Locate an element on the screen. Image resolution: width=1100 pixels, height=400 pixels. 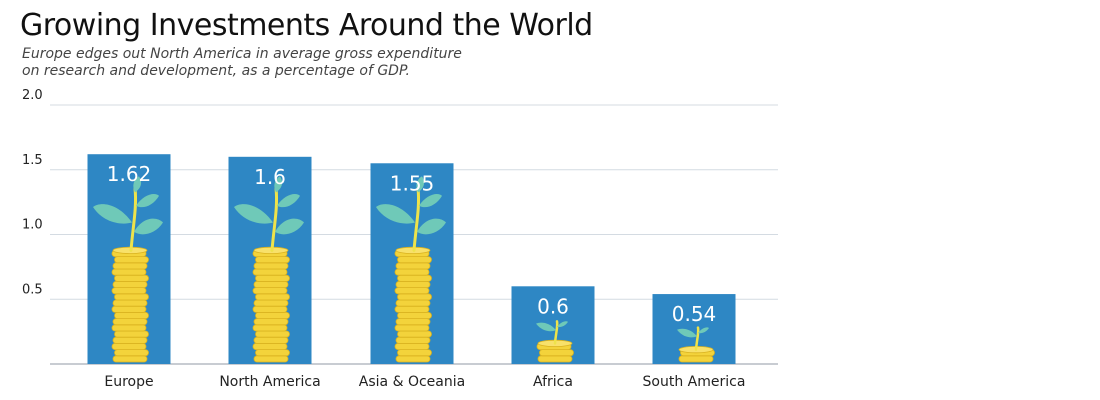
x-tick-label: Europe is located at coordinates (128, 382).